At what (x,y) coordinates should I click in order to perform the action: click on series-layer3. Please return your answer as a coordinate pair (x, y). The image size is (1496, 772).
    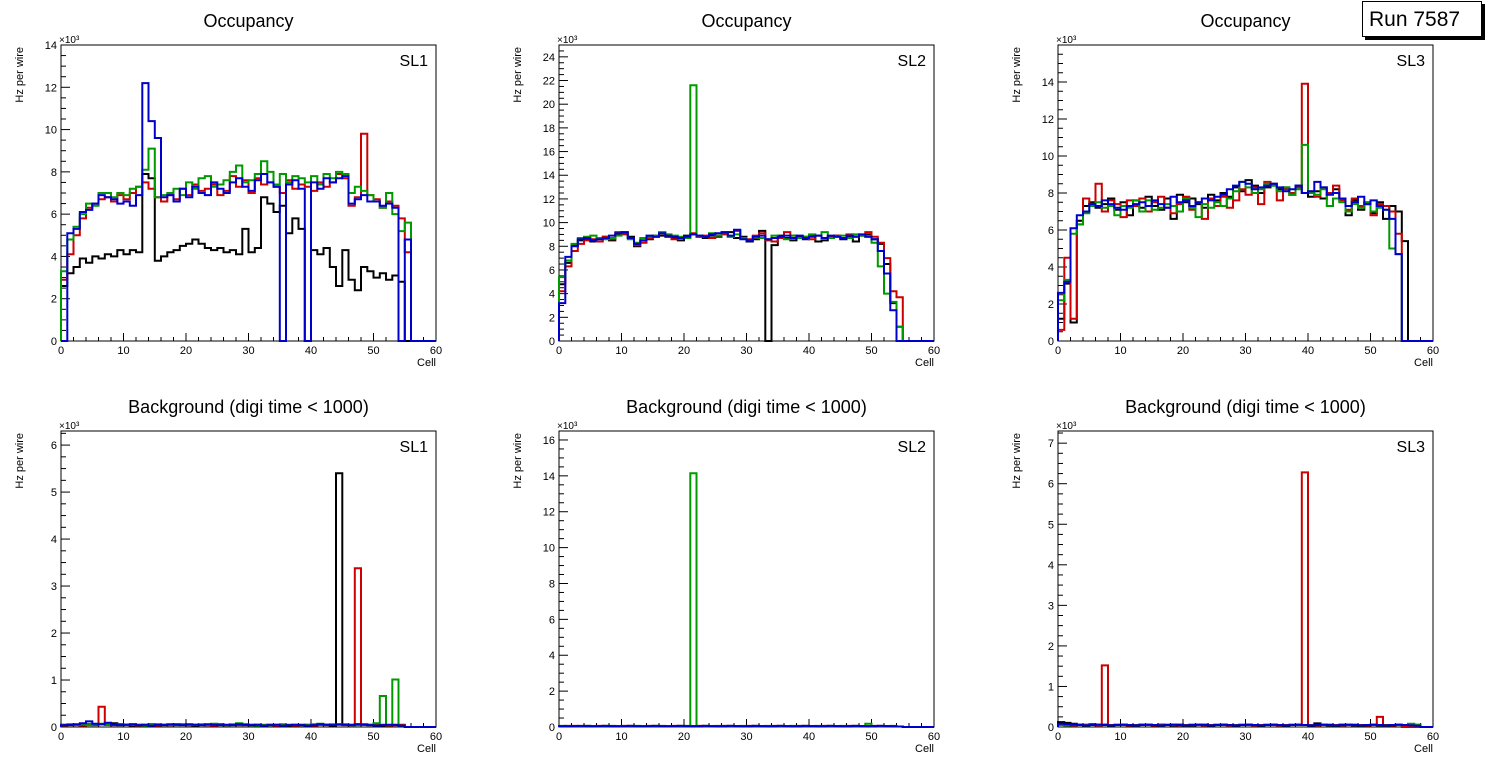
    Looking at the image, I should click on (1245, 242).